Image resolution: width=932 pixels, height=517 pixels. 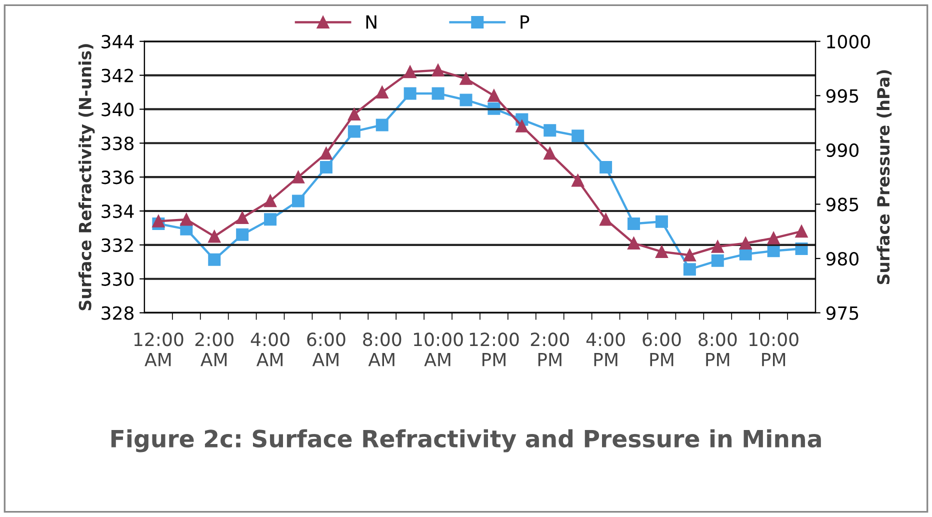 I want to click on x-tick-label: 10:00 PM, so click(x=774, y=349).